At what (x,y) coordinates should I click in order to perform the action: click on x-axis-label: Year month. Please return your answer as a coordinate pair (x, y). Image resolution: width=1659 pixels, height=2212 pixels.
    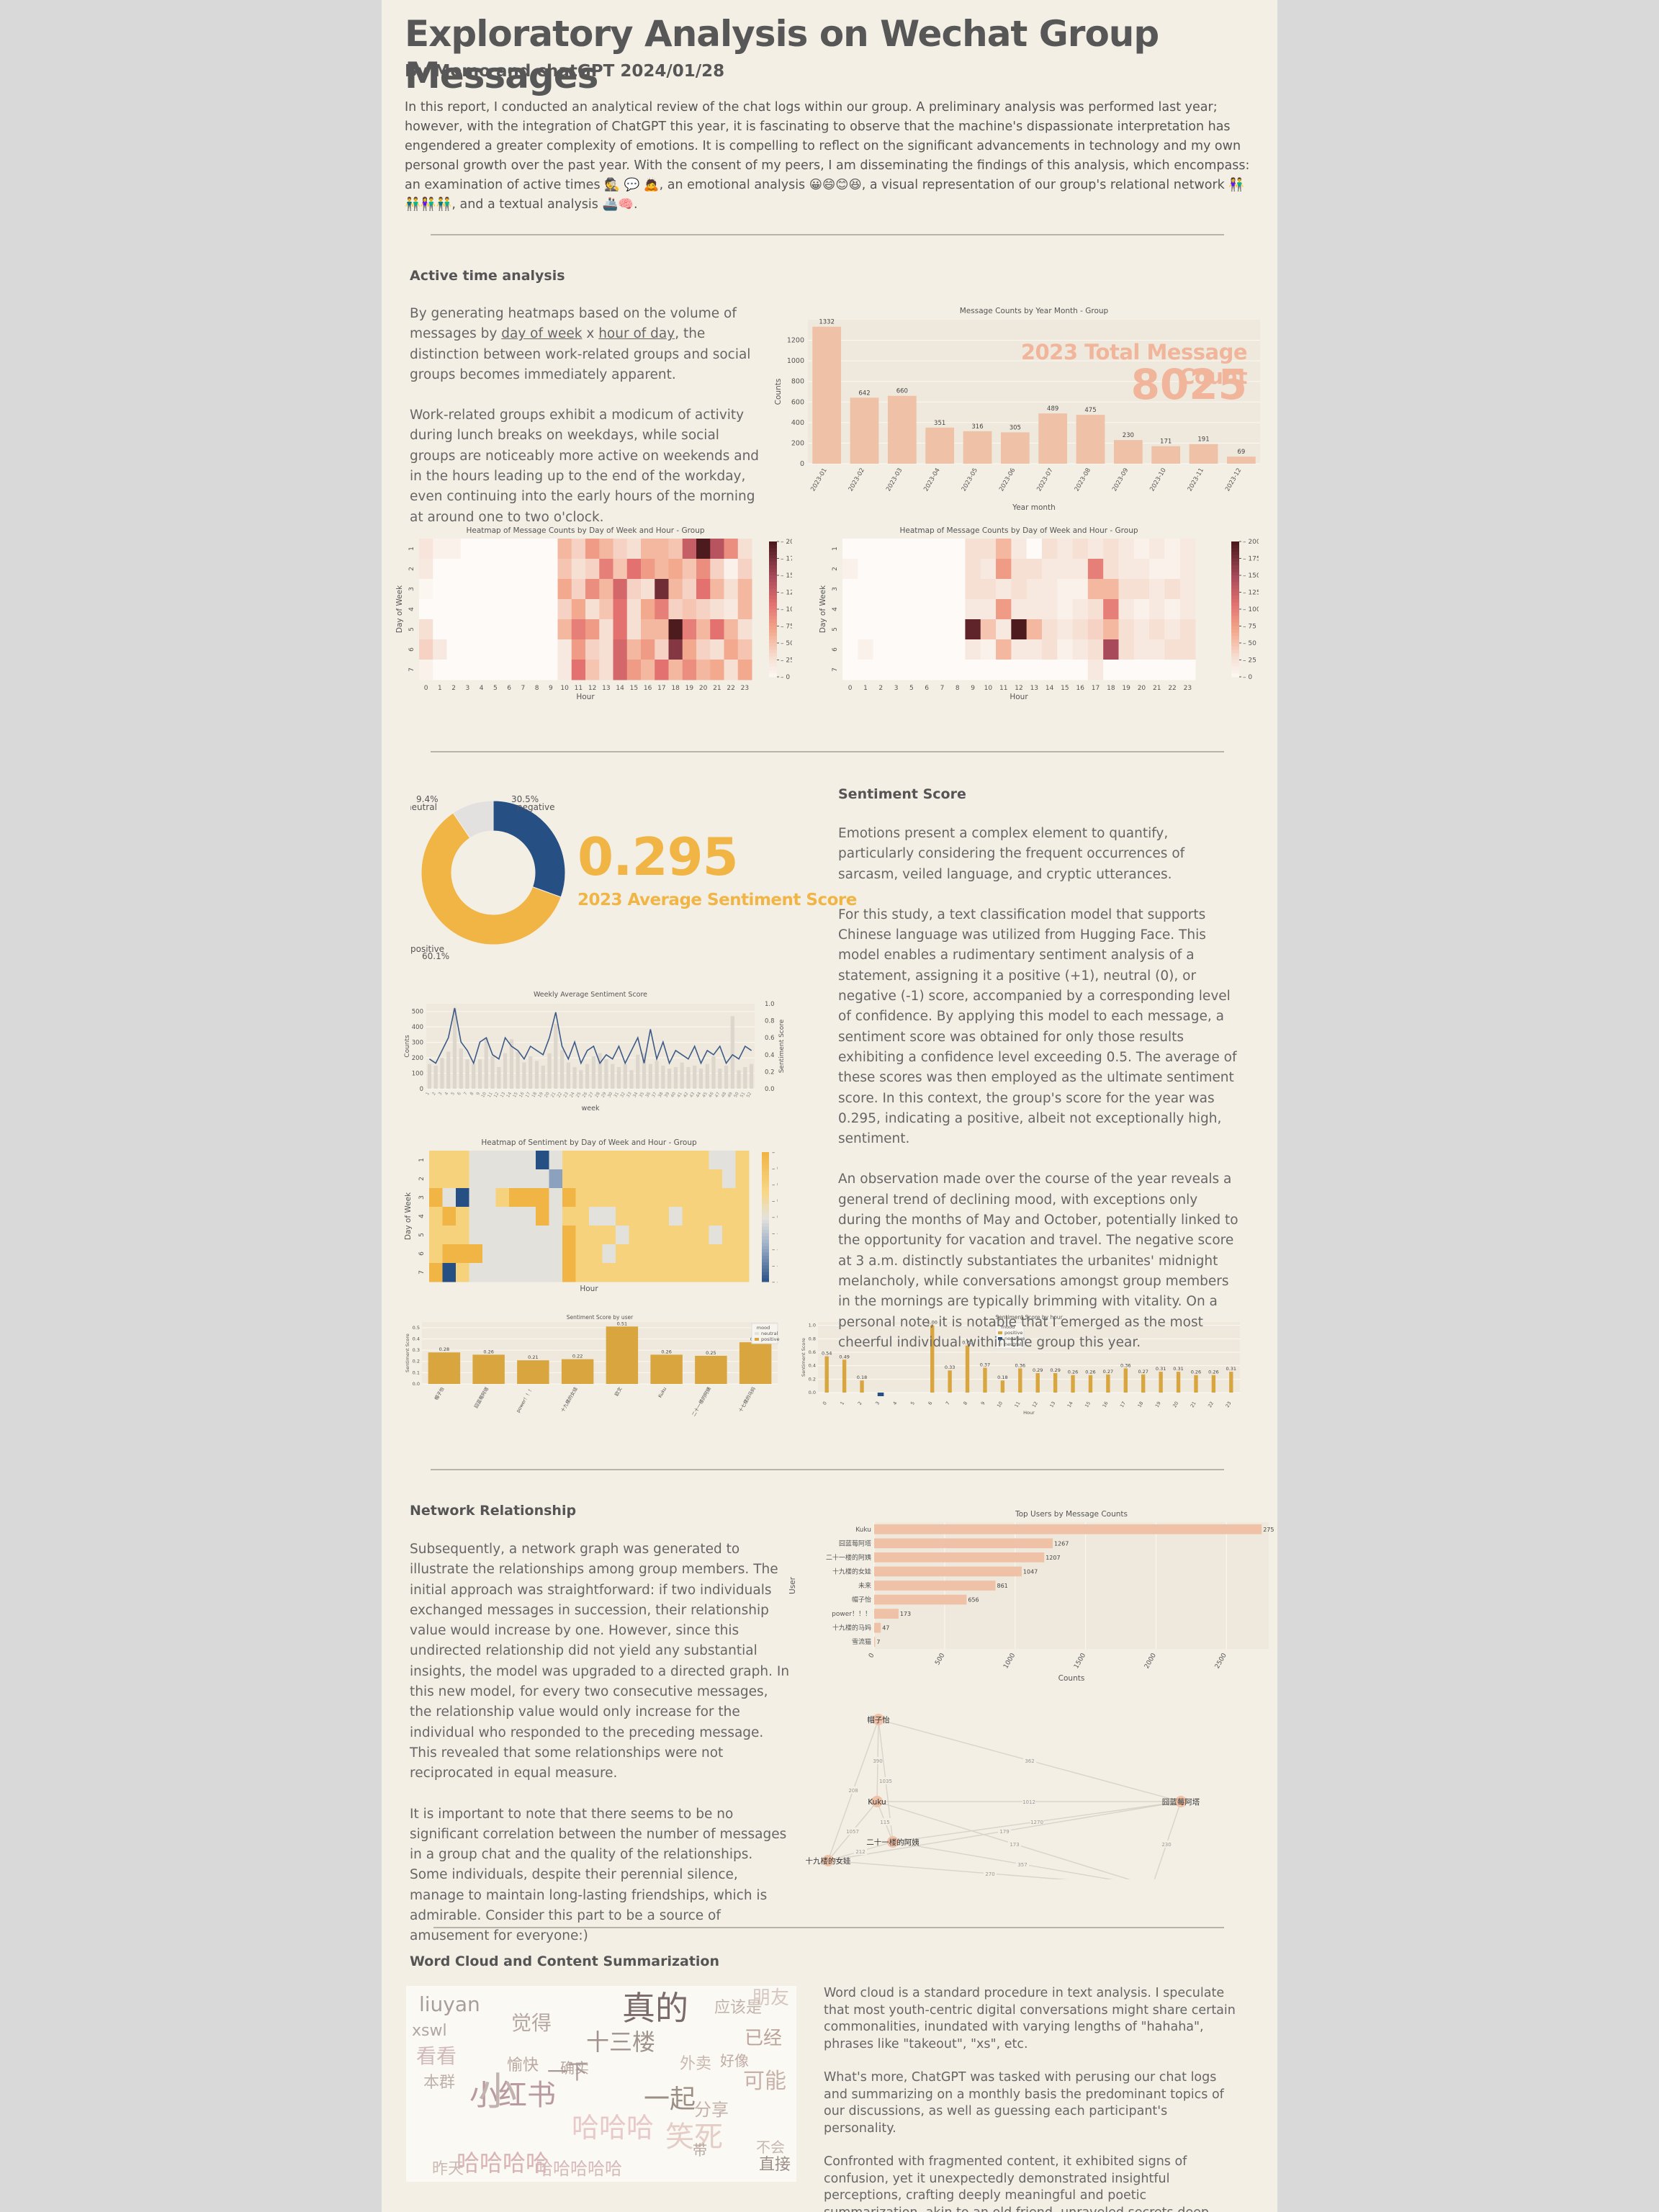
    Looking at the image, I should click on (1034, 507).